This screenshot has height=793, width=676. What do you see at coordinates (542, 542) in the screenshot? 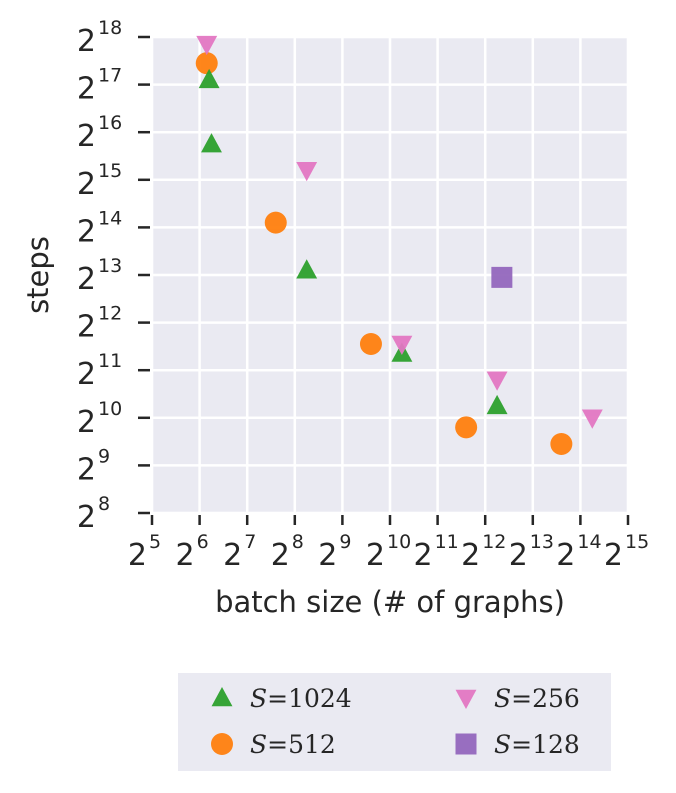
I see `x-tick-exponent: 13` at bounding box center [542, 542].